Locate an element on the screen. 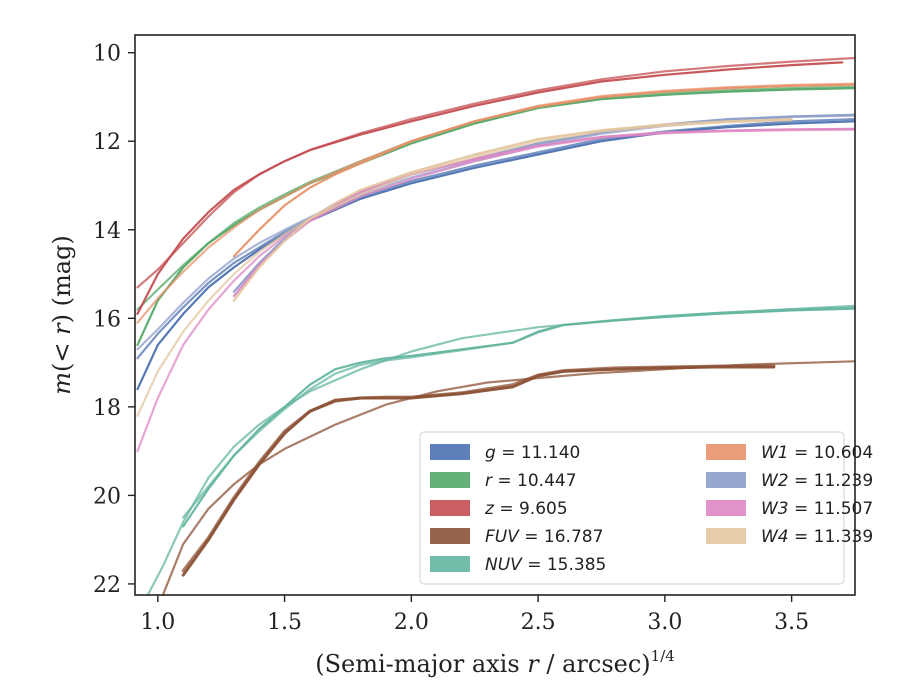 Image resolution: width=900 pixels, height=700 pixels. legend-item-z: z = 9.605 is located at coordinates (499, 509).